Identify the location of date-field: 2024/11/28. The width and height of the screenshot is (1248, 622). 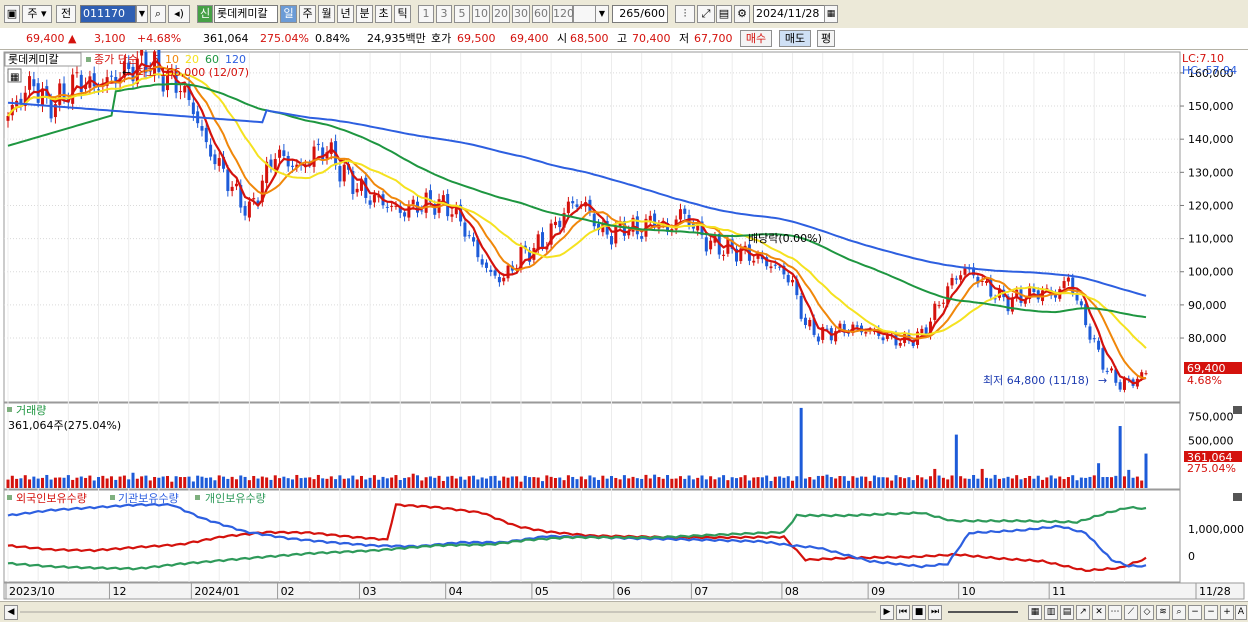
(789, 14).